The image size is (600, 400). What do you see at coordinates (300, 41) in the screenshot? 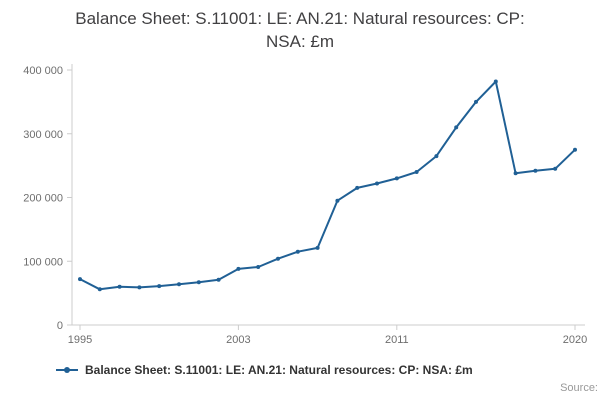
I see `chart-title-line2: NSA: £m` at bounding box center [300, 41].